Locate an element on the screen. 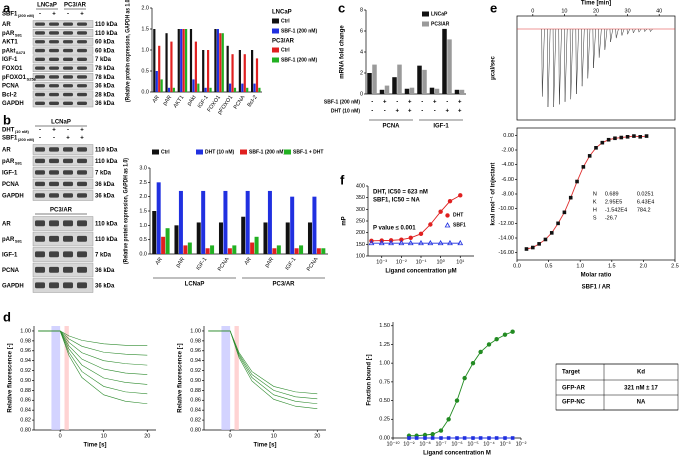 This screenshot has height=469, width=685. y-tick-label: 0.96 is located at coordinates (195, 351).